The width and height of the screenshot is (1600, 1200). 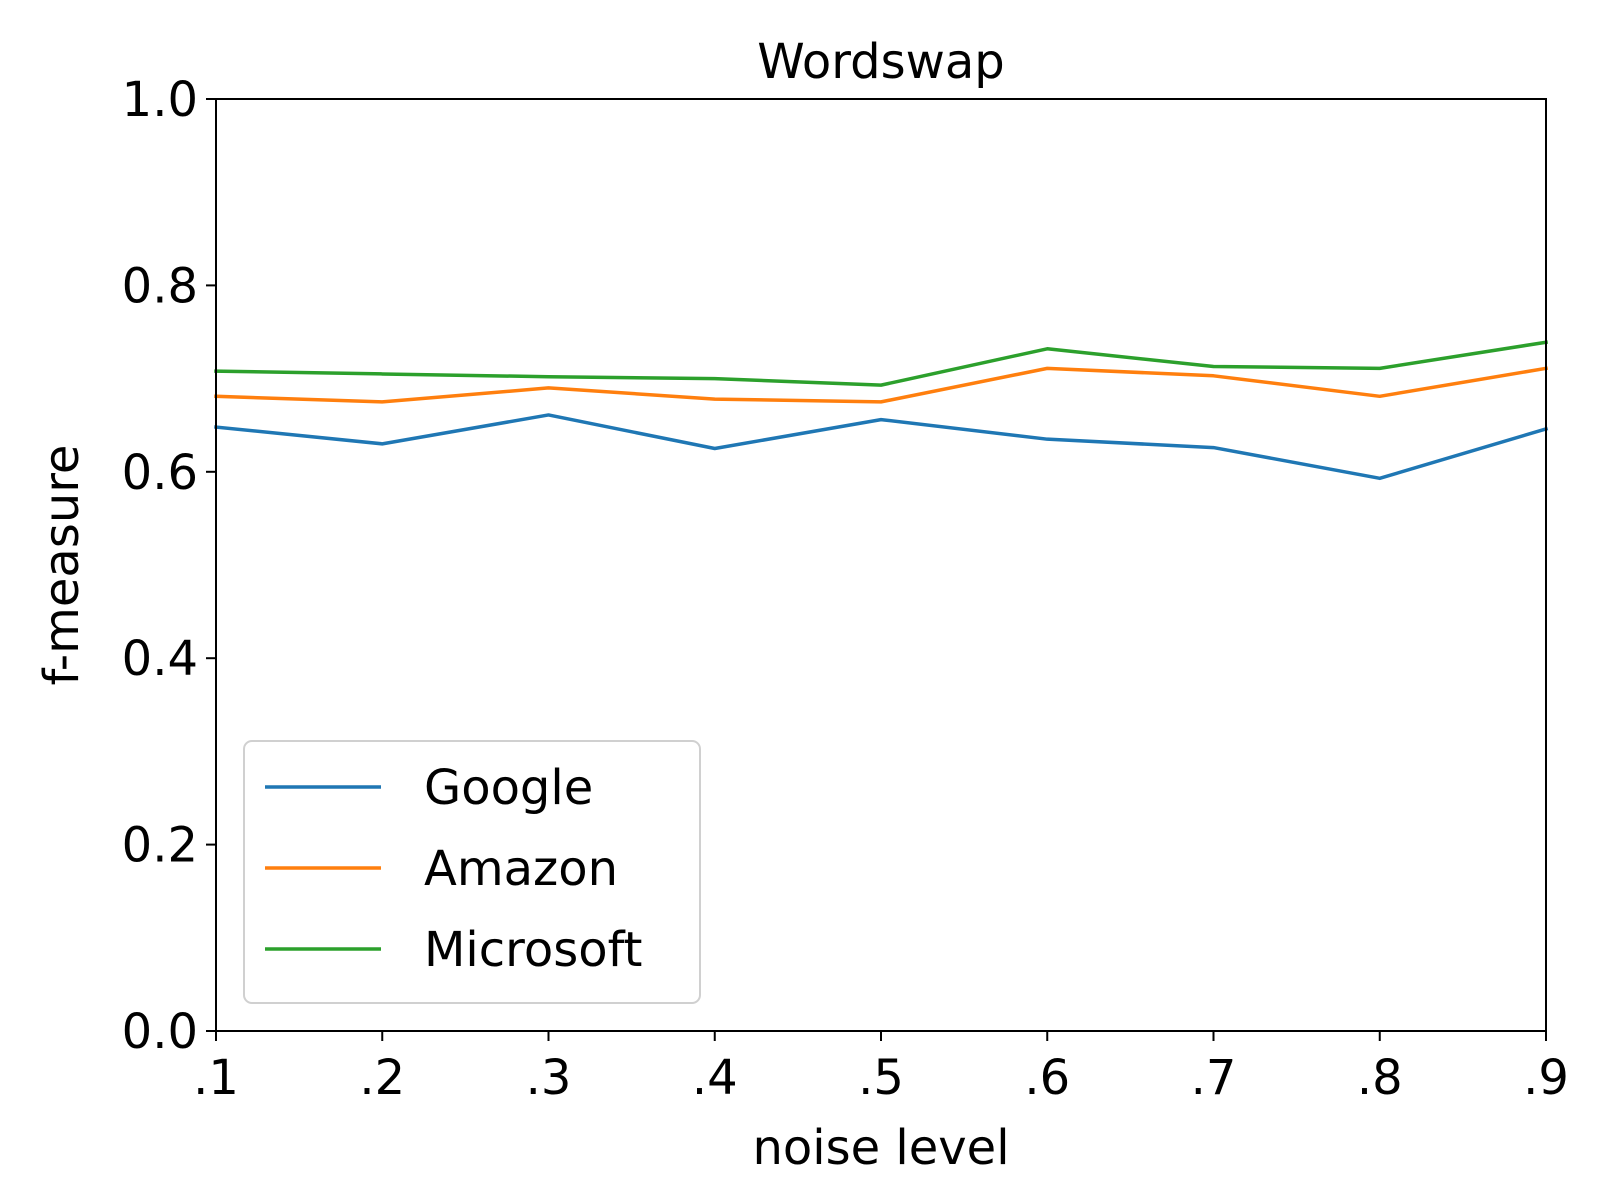 What do you see at coordinates (160, 100) in the screenshot?
I see `y-tick-label: 1.0` at bounding box center [160, 100].